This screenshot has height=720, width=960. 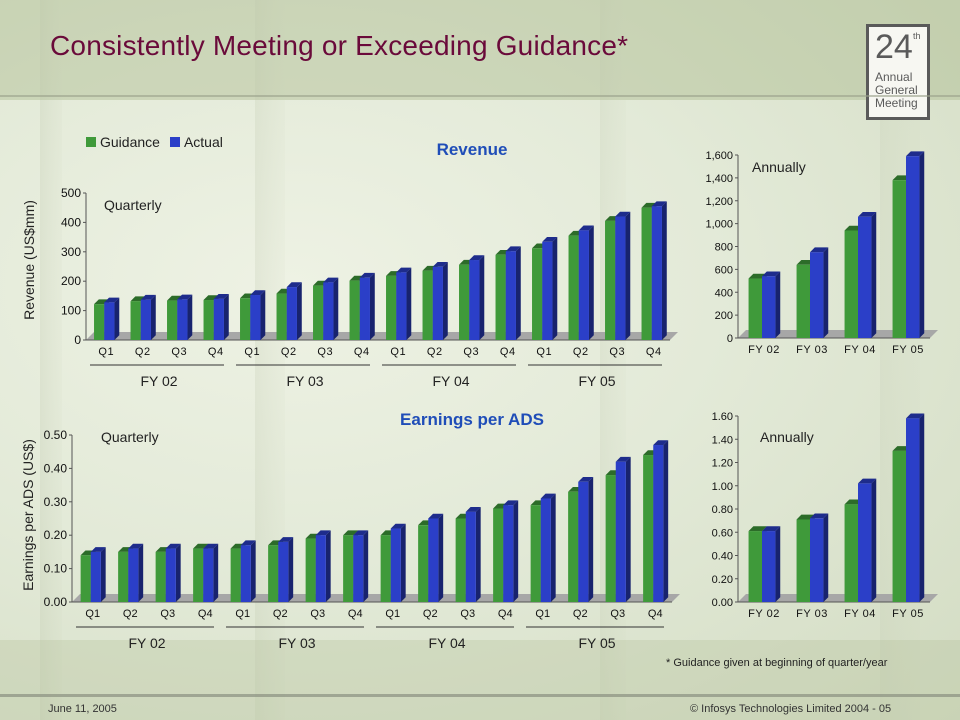 I want to click on y-tick-label: 0, so click(x=730, y=339).